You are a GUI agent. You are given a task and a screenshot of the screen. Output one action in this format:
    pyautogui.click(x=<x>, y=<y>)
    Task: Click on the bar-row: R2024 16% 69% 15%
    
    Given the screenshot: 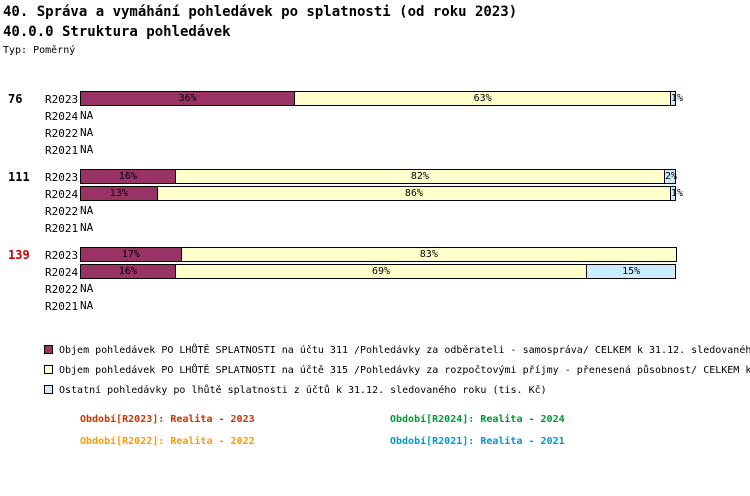 What is the action you would take?
    pyautogui.click(x=375, y=271)
    